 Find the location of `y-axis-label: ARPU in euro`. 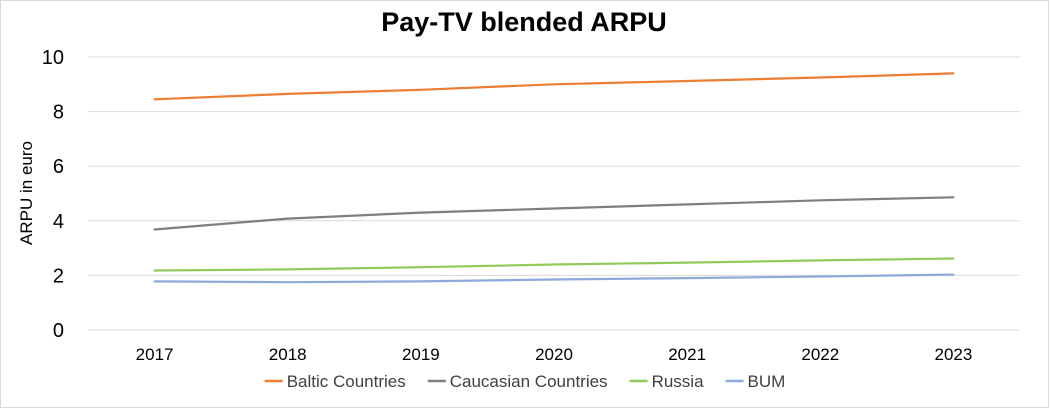

y-axis-label: ARPU in euro is located at coordinates (26, 193).